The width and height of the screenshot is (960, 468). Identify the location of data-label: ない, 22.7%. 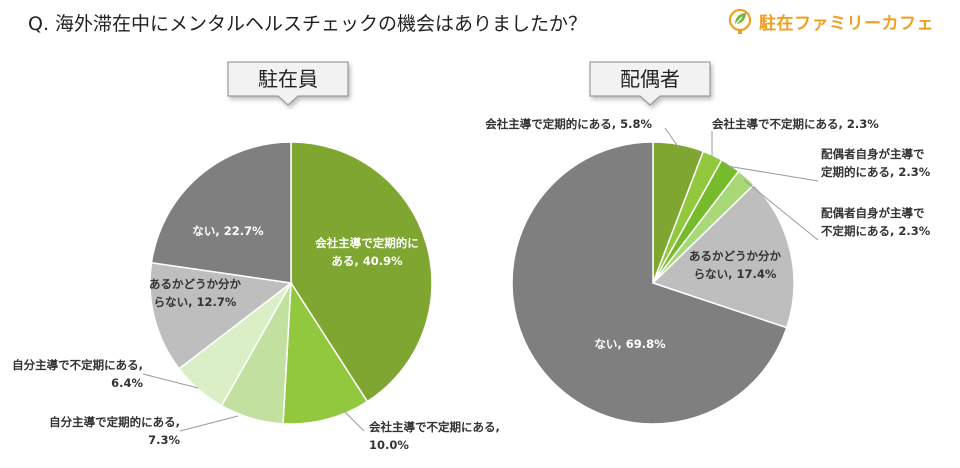
(228, 231).